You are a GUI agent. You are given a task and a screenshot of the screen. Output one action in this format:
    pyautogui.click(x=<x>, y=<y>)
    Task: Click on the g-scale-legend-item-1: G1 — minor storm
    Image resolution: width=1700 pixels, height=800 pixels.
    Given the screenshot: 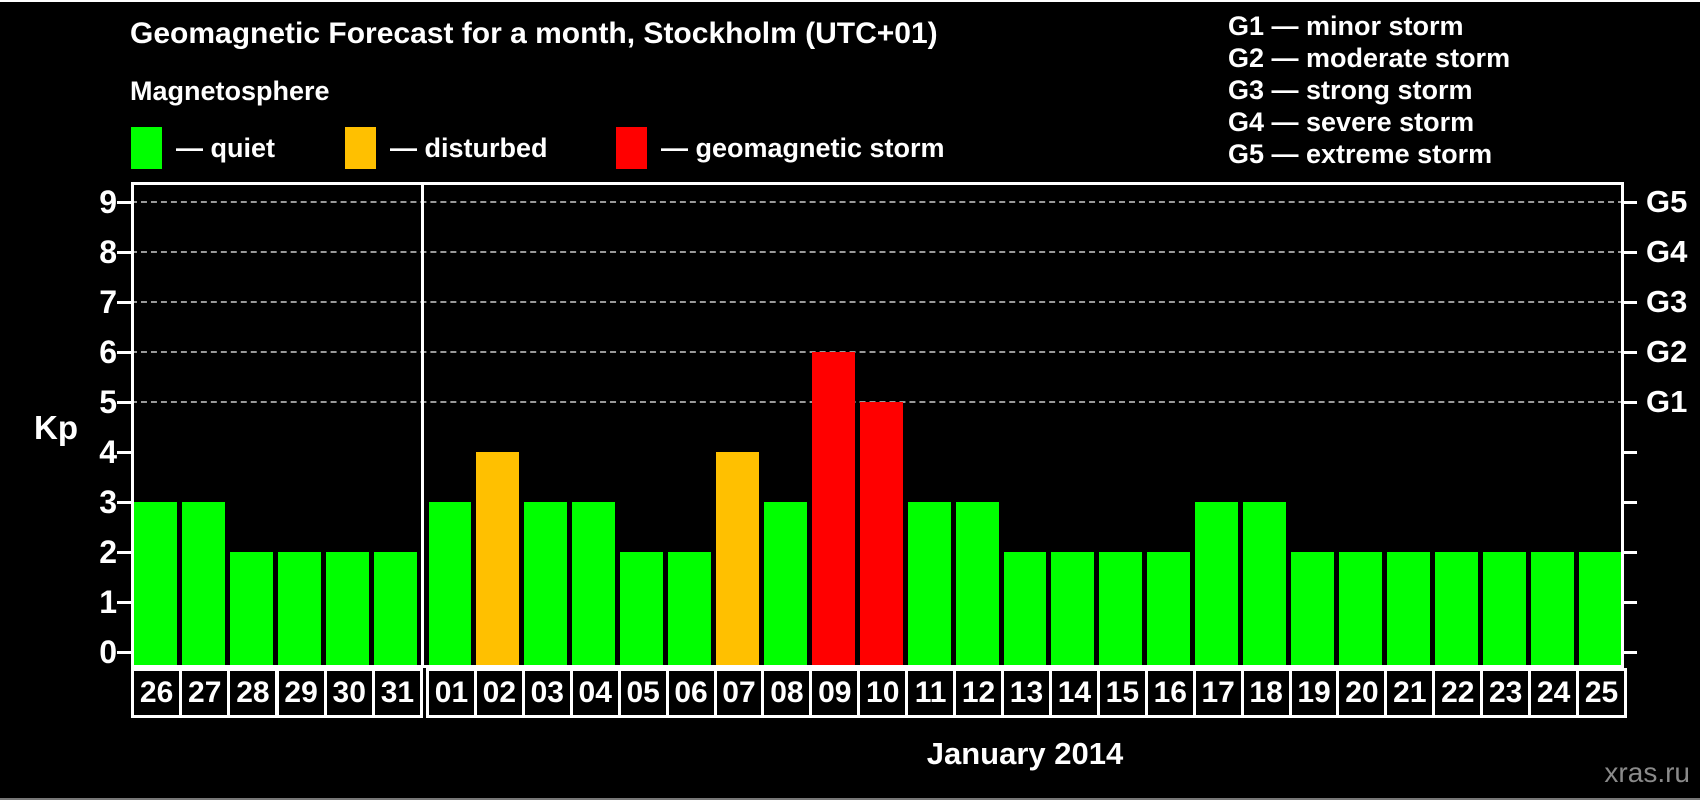 What is the action you would take?
    pyautogui.click(x=1346, y=26)
    